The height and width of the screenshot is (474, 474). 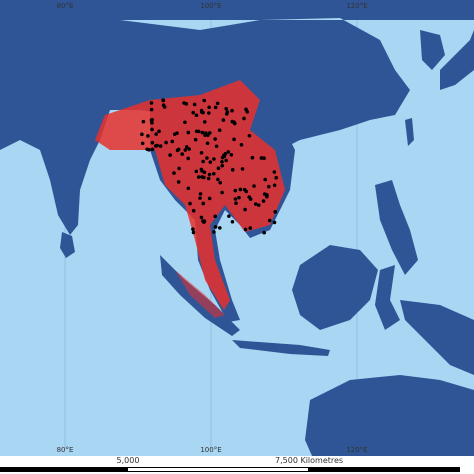 What do you see at coordinates (432, 50) in the screenshot?
I see `korea` at bounding box center [432, 50].